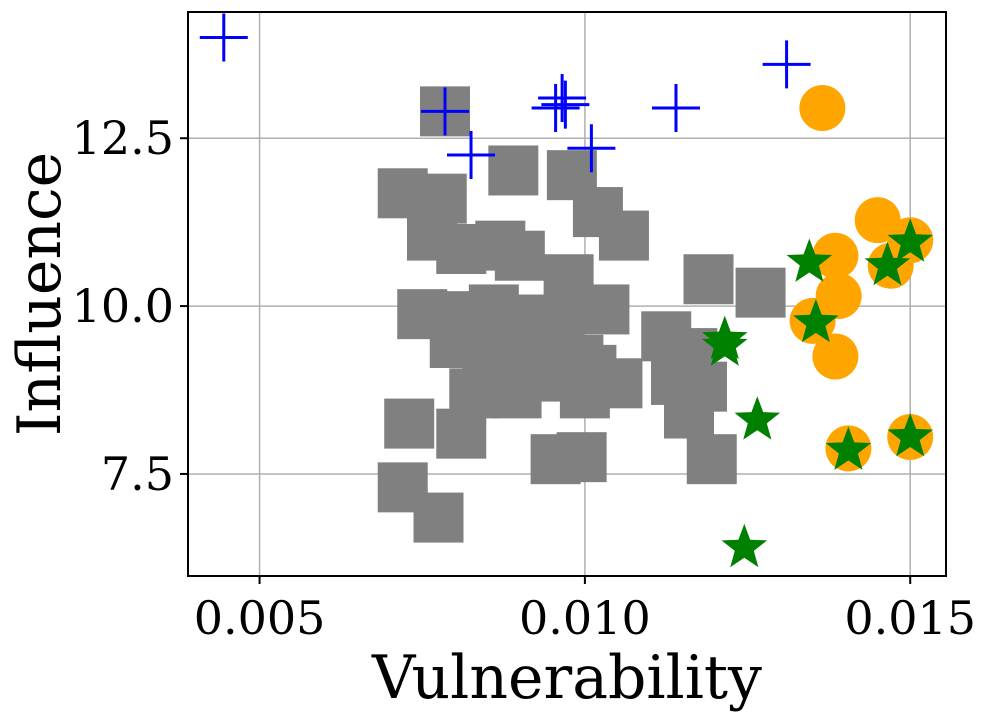 The height and width of the screenshot is (721, 987). Describe the element at coordinates (137, 474) in the screenshot. I see `y-tick-label: 7.5` at that location.